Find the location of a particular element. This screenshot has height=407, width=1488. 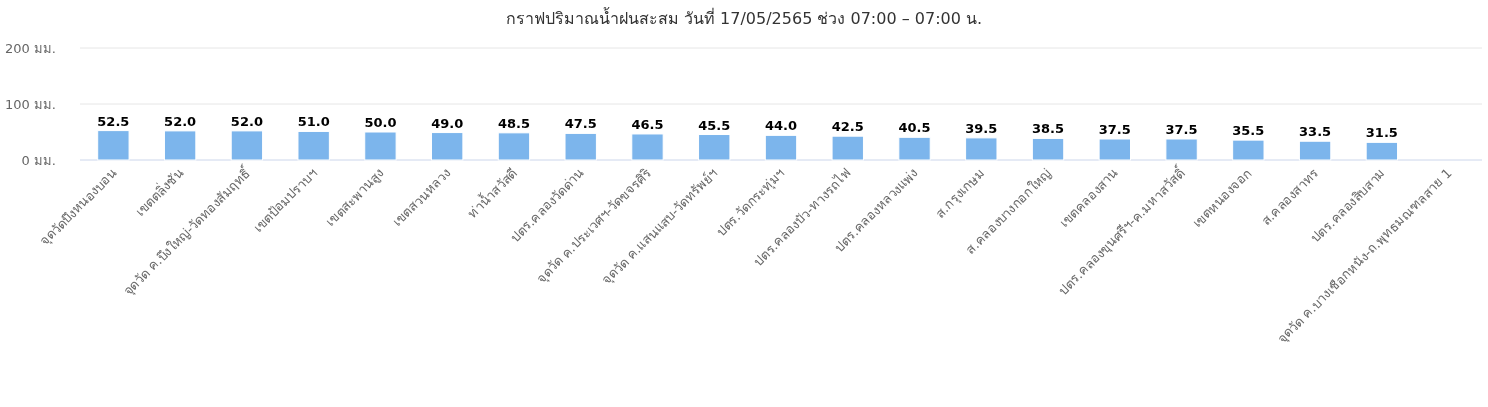

data-label: 48.5 is located at coordinates (513, 123).